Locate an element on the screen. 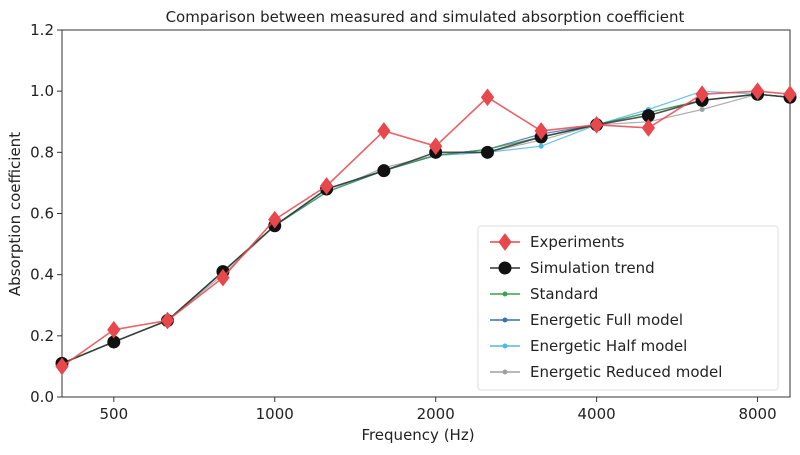  legend-box is located at coordinates (628, 308).